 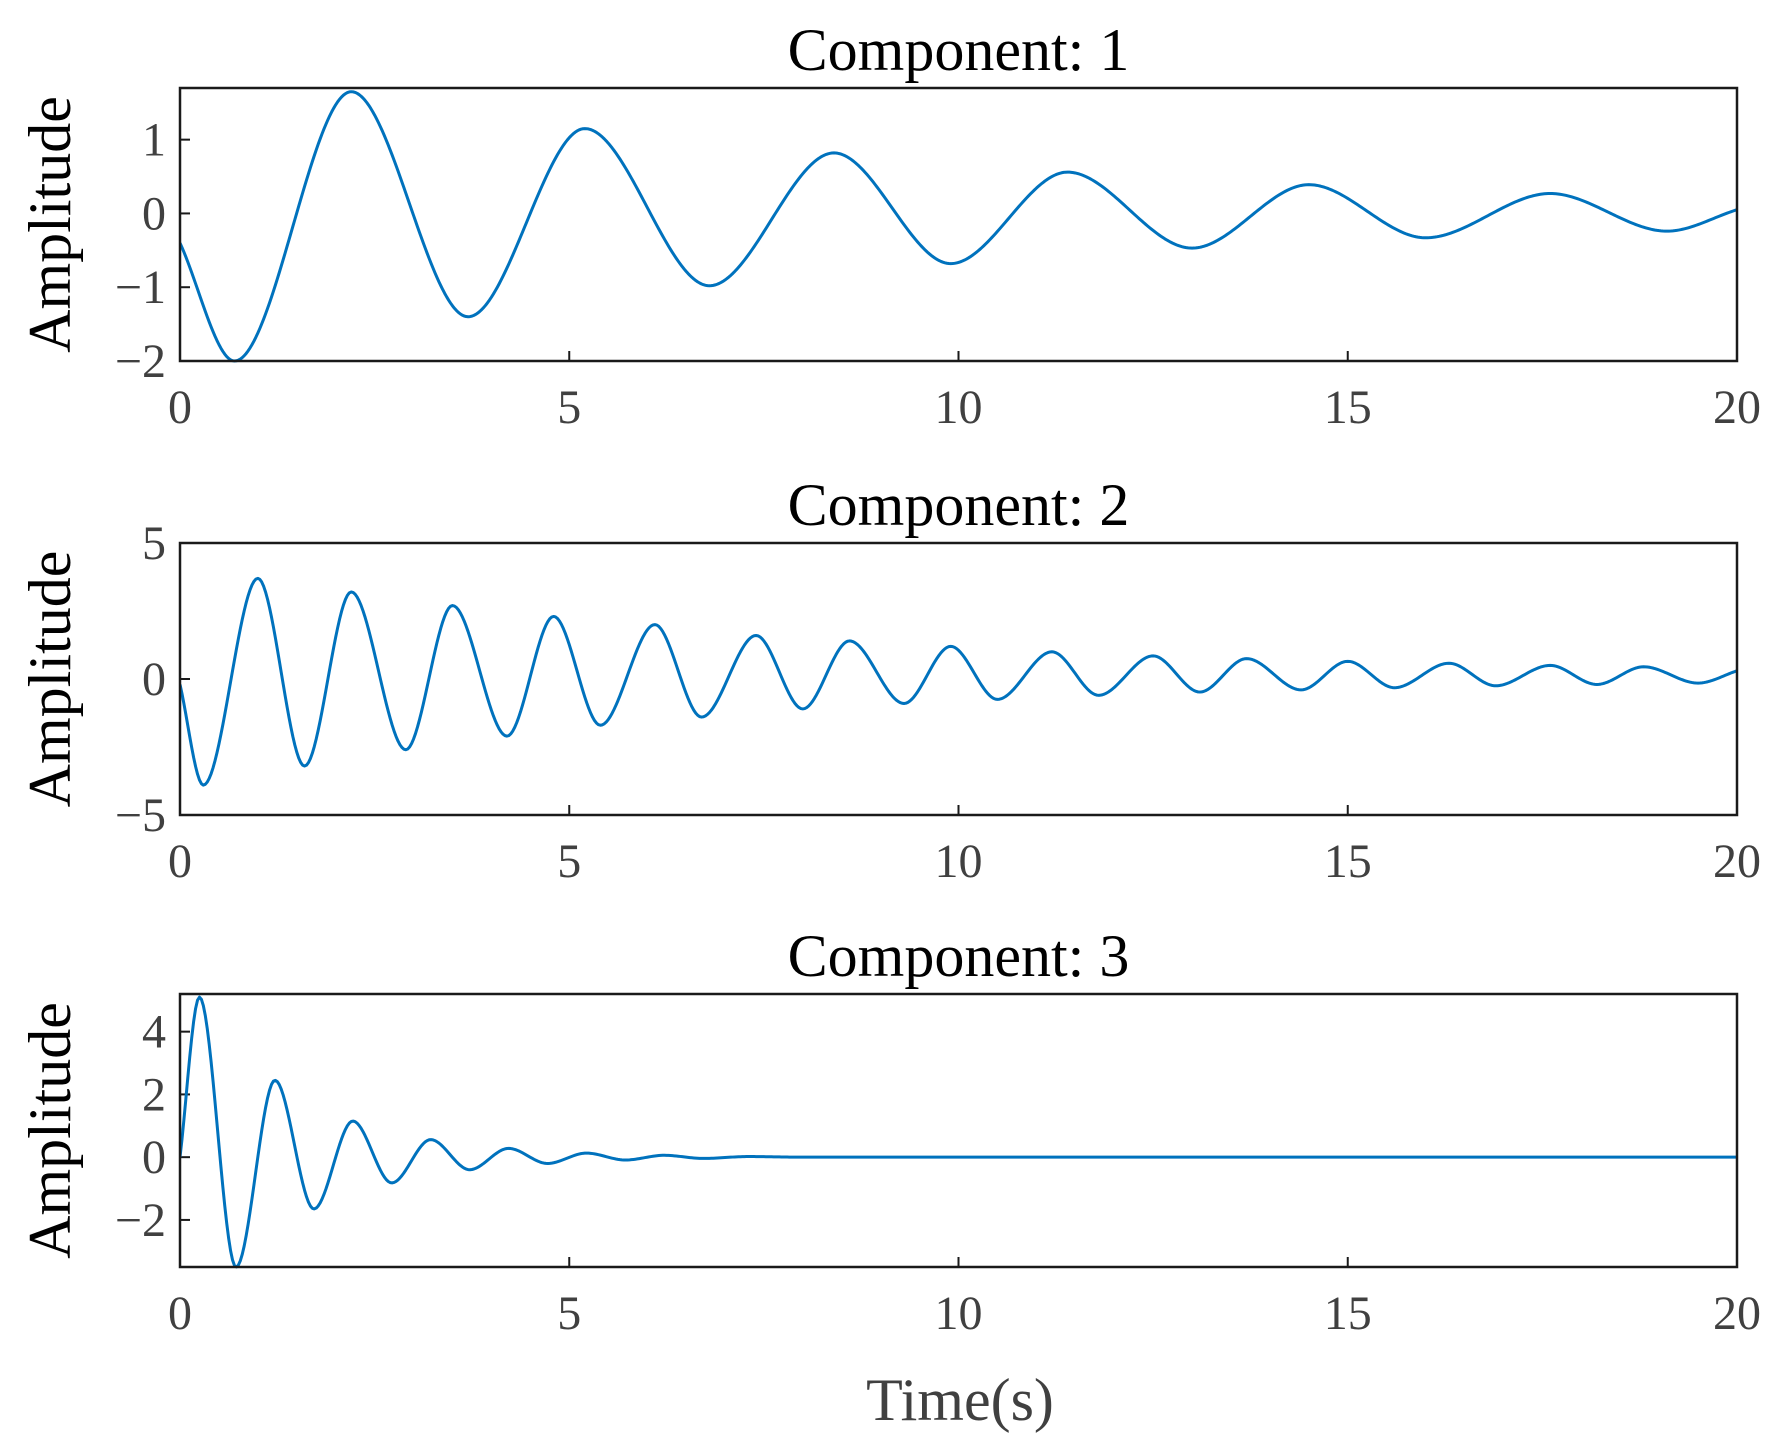 I want to click on y-tick-label: −1, so click(x=140, y=287).